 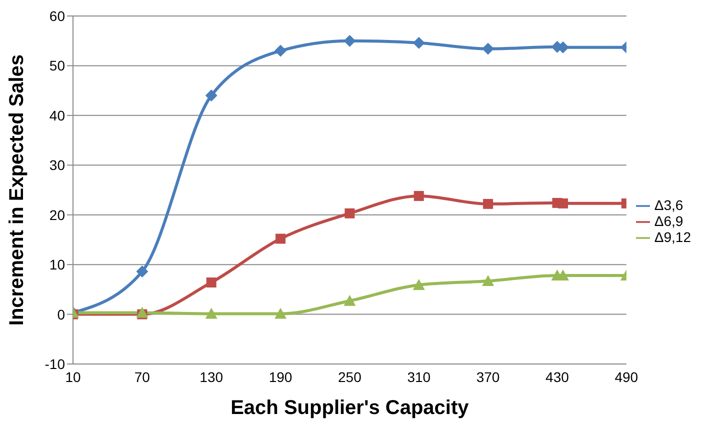 What do you see at coordinates (55, 364) in the screenshot?
I see `y-tick-label: -10` at bounding box center [55, 364].